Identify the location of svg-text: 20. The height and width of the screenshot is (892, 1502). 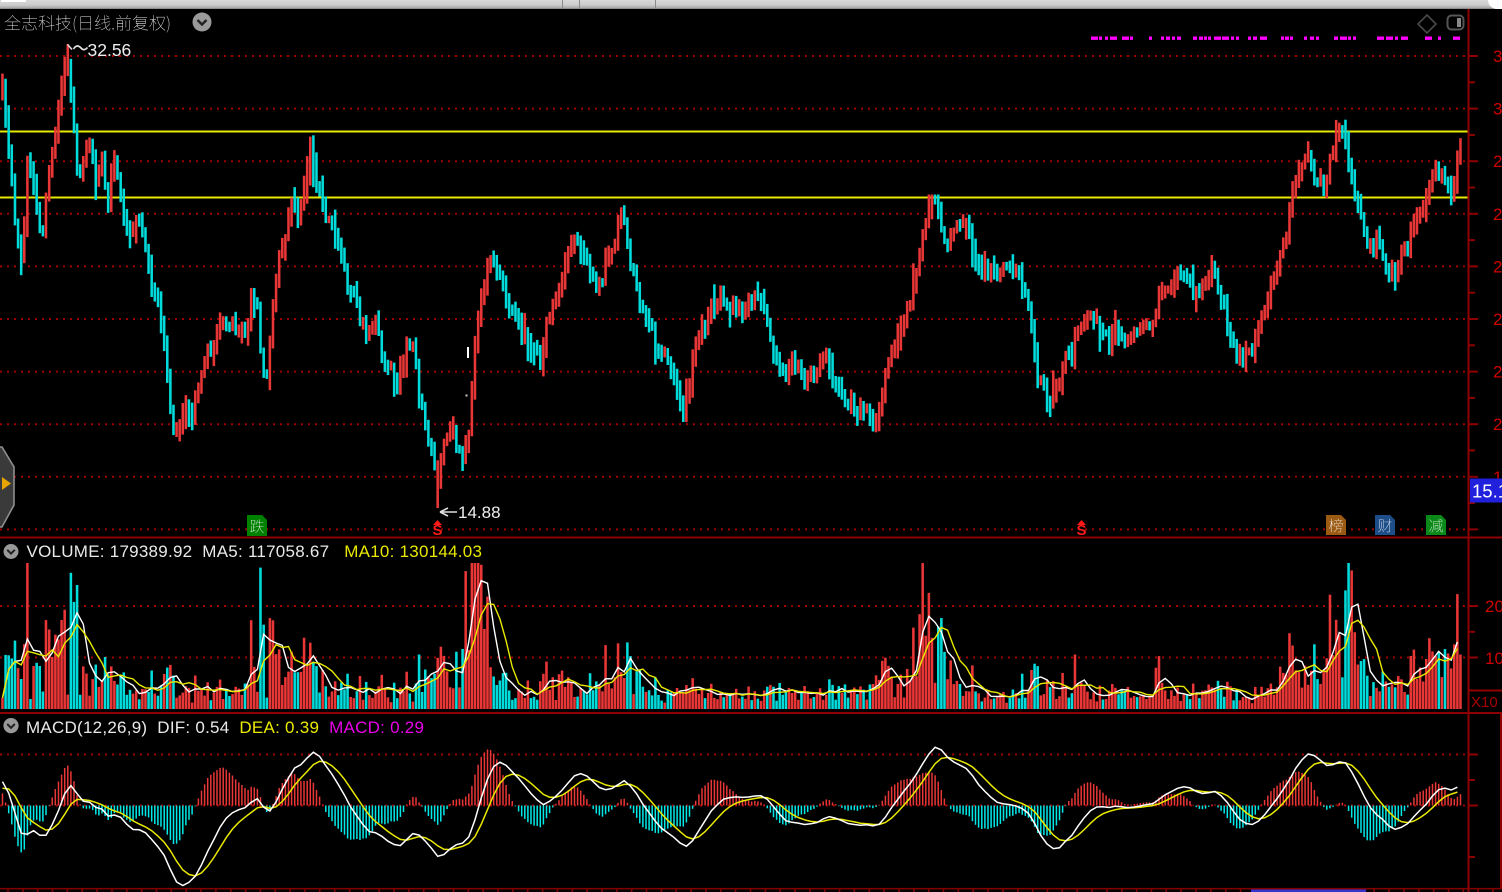
(1493, 606).